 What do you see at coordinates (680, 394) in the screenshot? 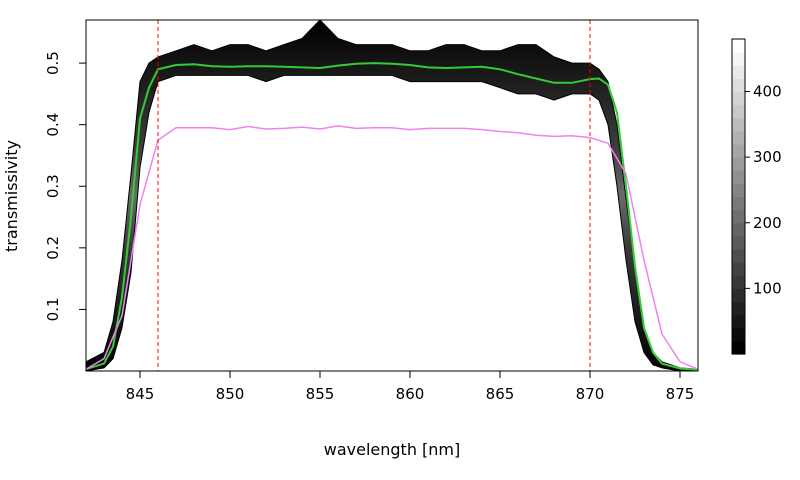
I see `x-tick-label: 875` at bounding box center [680, 394].